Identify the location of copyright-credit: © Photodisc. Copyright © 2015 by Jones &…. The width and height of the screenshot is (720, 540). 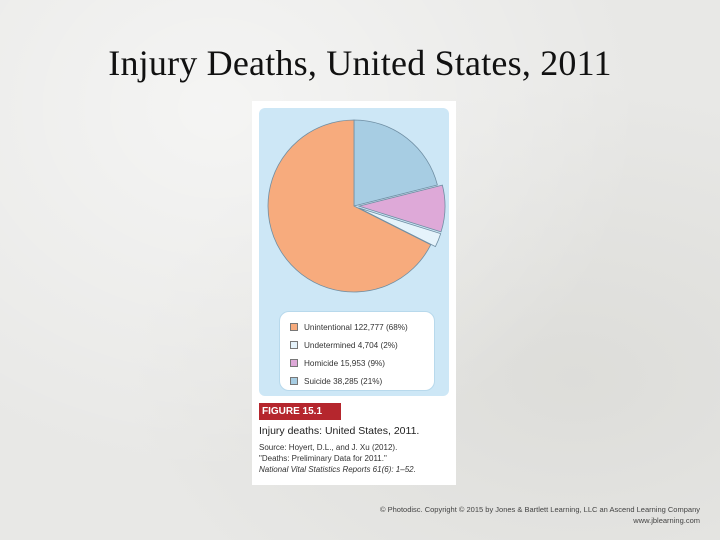
(540, 515).